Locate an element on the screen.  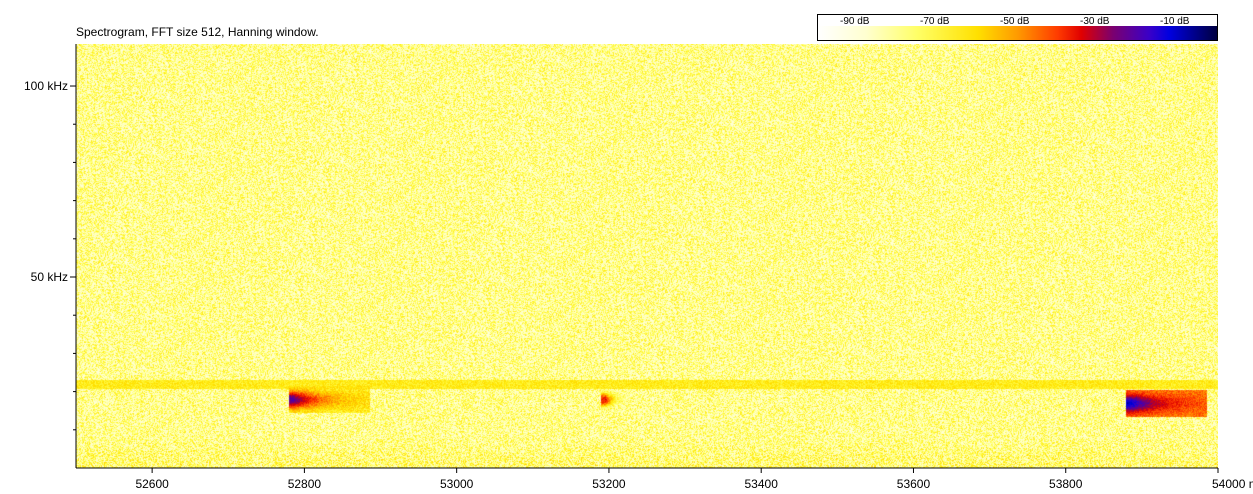
color-scale-gradient is located at coordinates (1017, 33).